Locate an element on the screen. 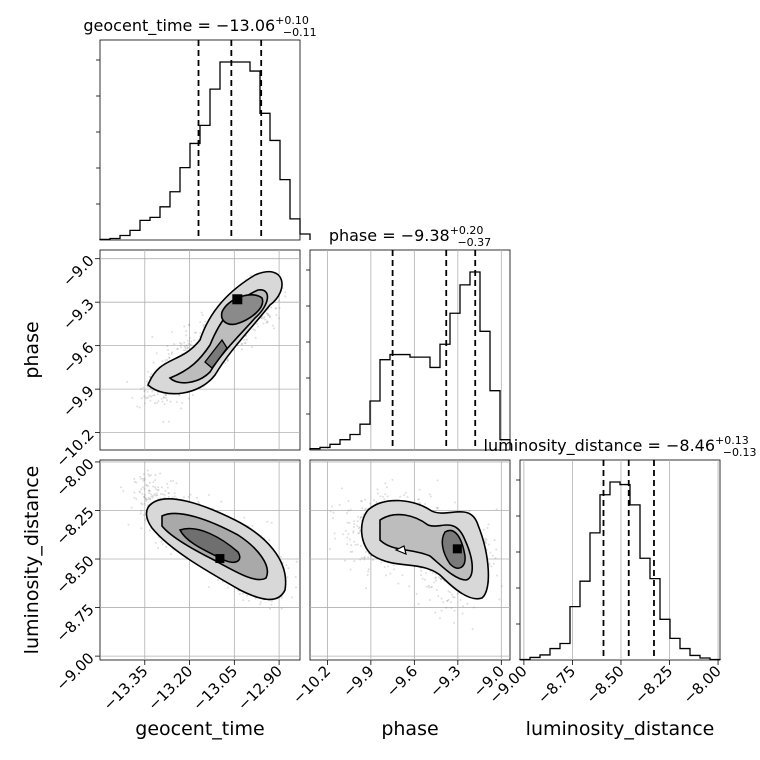 This screenshot has height=760, width=760. x-axis-label: geocent_time is located at coordinates (199, 729).